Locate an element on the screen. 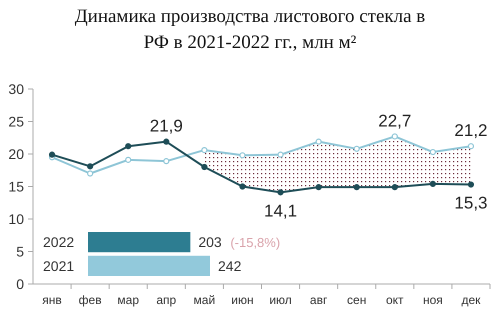 This screenshot has width=500, height=320. y-tick-label: 20 is located at coordinates (16, 154).